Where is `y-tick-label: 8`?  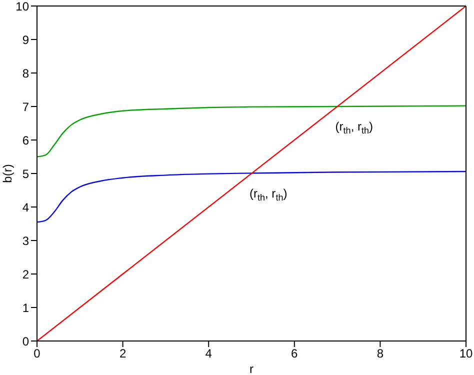
y-tick-label: 8 is located at coordinates (26, 73).